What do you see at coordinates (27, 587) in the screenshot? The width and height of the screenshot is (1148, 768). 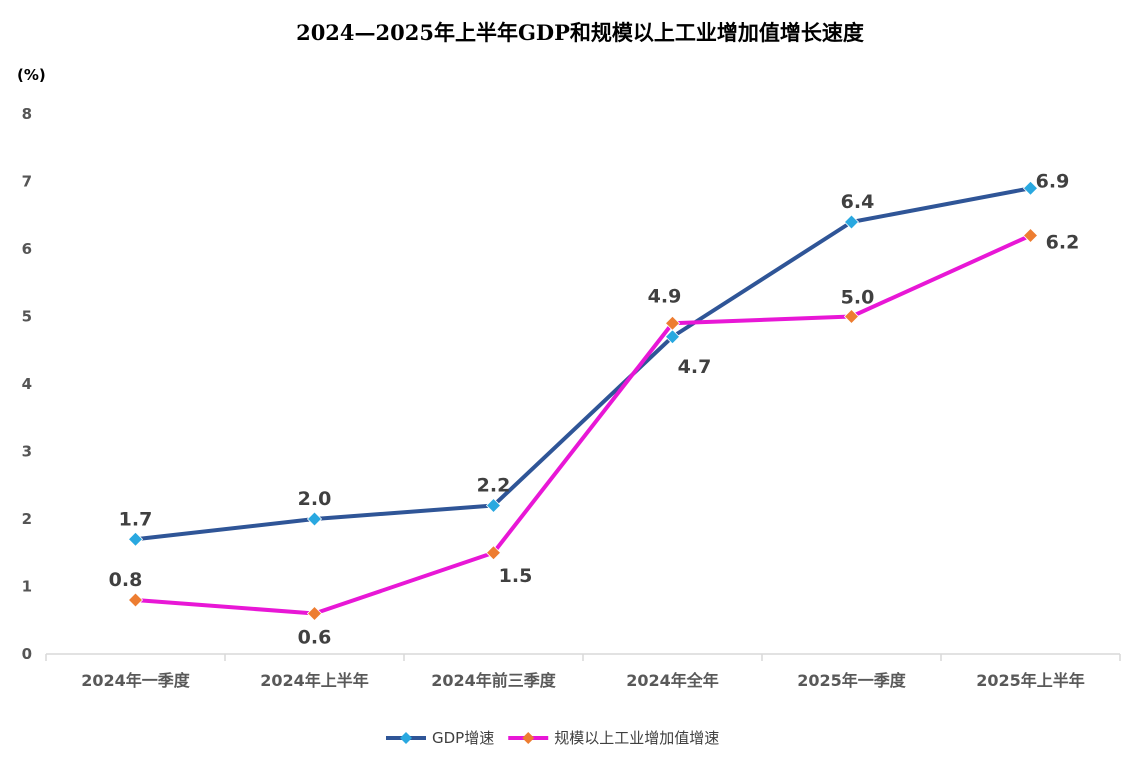 I see `y-tick-label: 1` at bounding box center [27, 587].